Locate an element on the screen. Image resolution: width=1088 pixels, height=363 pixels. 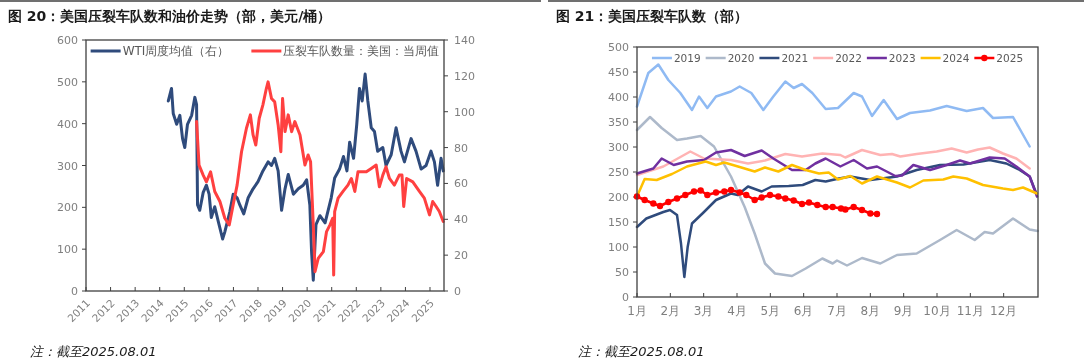
legend-label: 2021 is located at coordinates (795, 58).